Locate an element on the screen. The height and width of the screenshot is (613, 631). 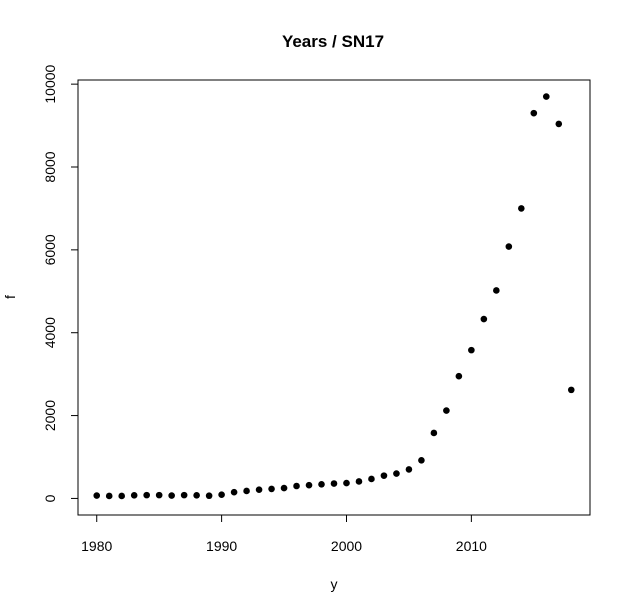
y-axis: 0 2000 4000 6000 8000 10000 is located at coordinates (60, 283).